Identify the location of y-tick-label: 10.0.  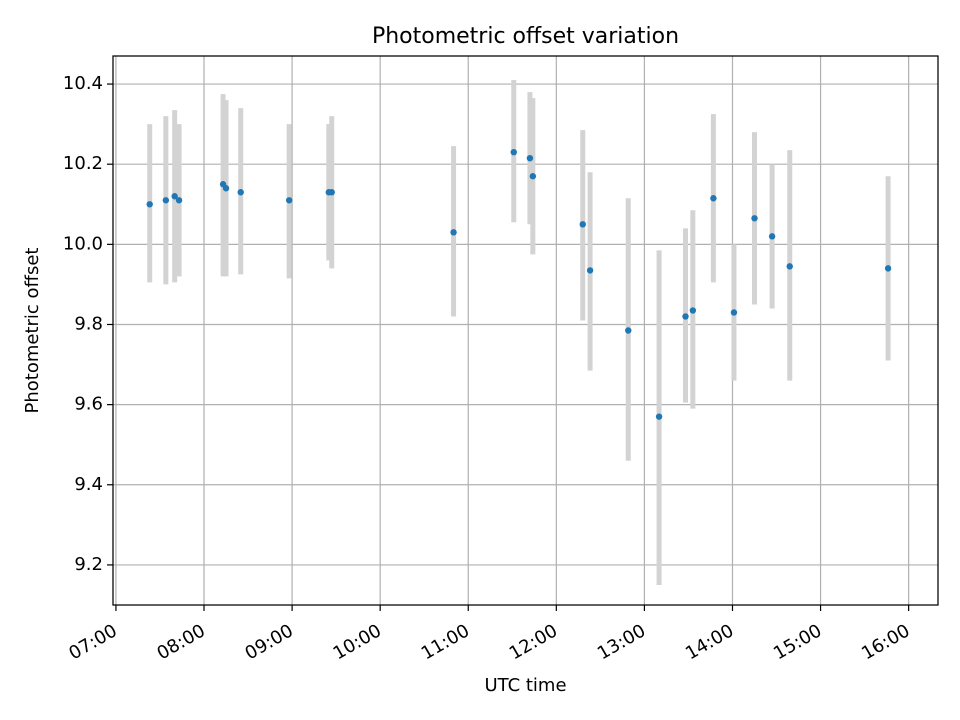
(83, 243).